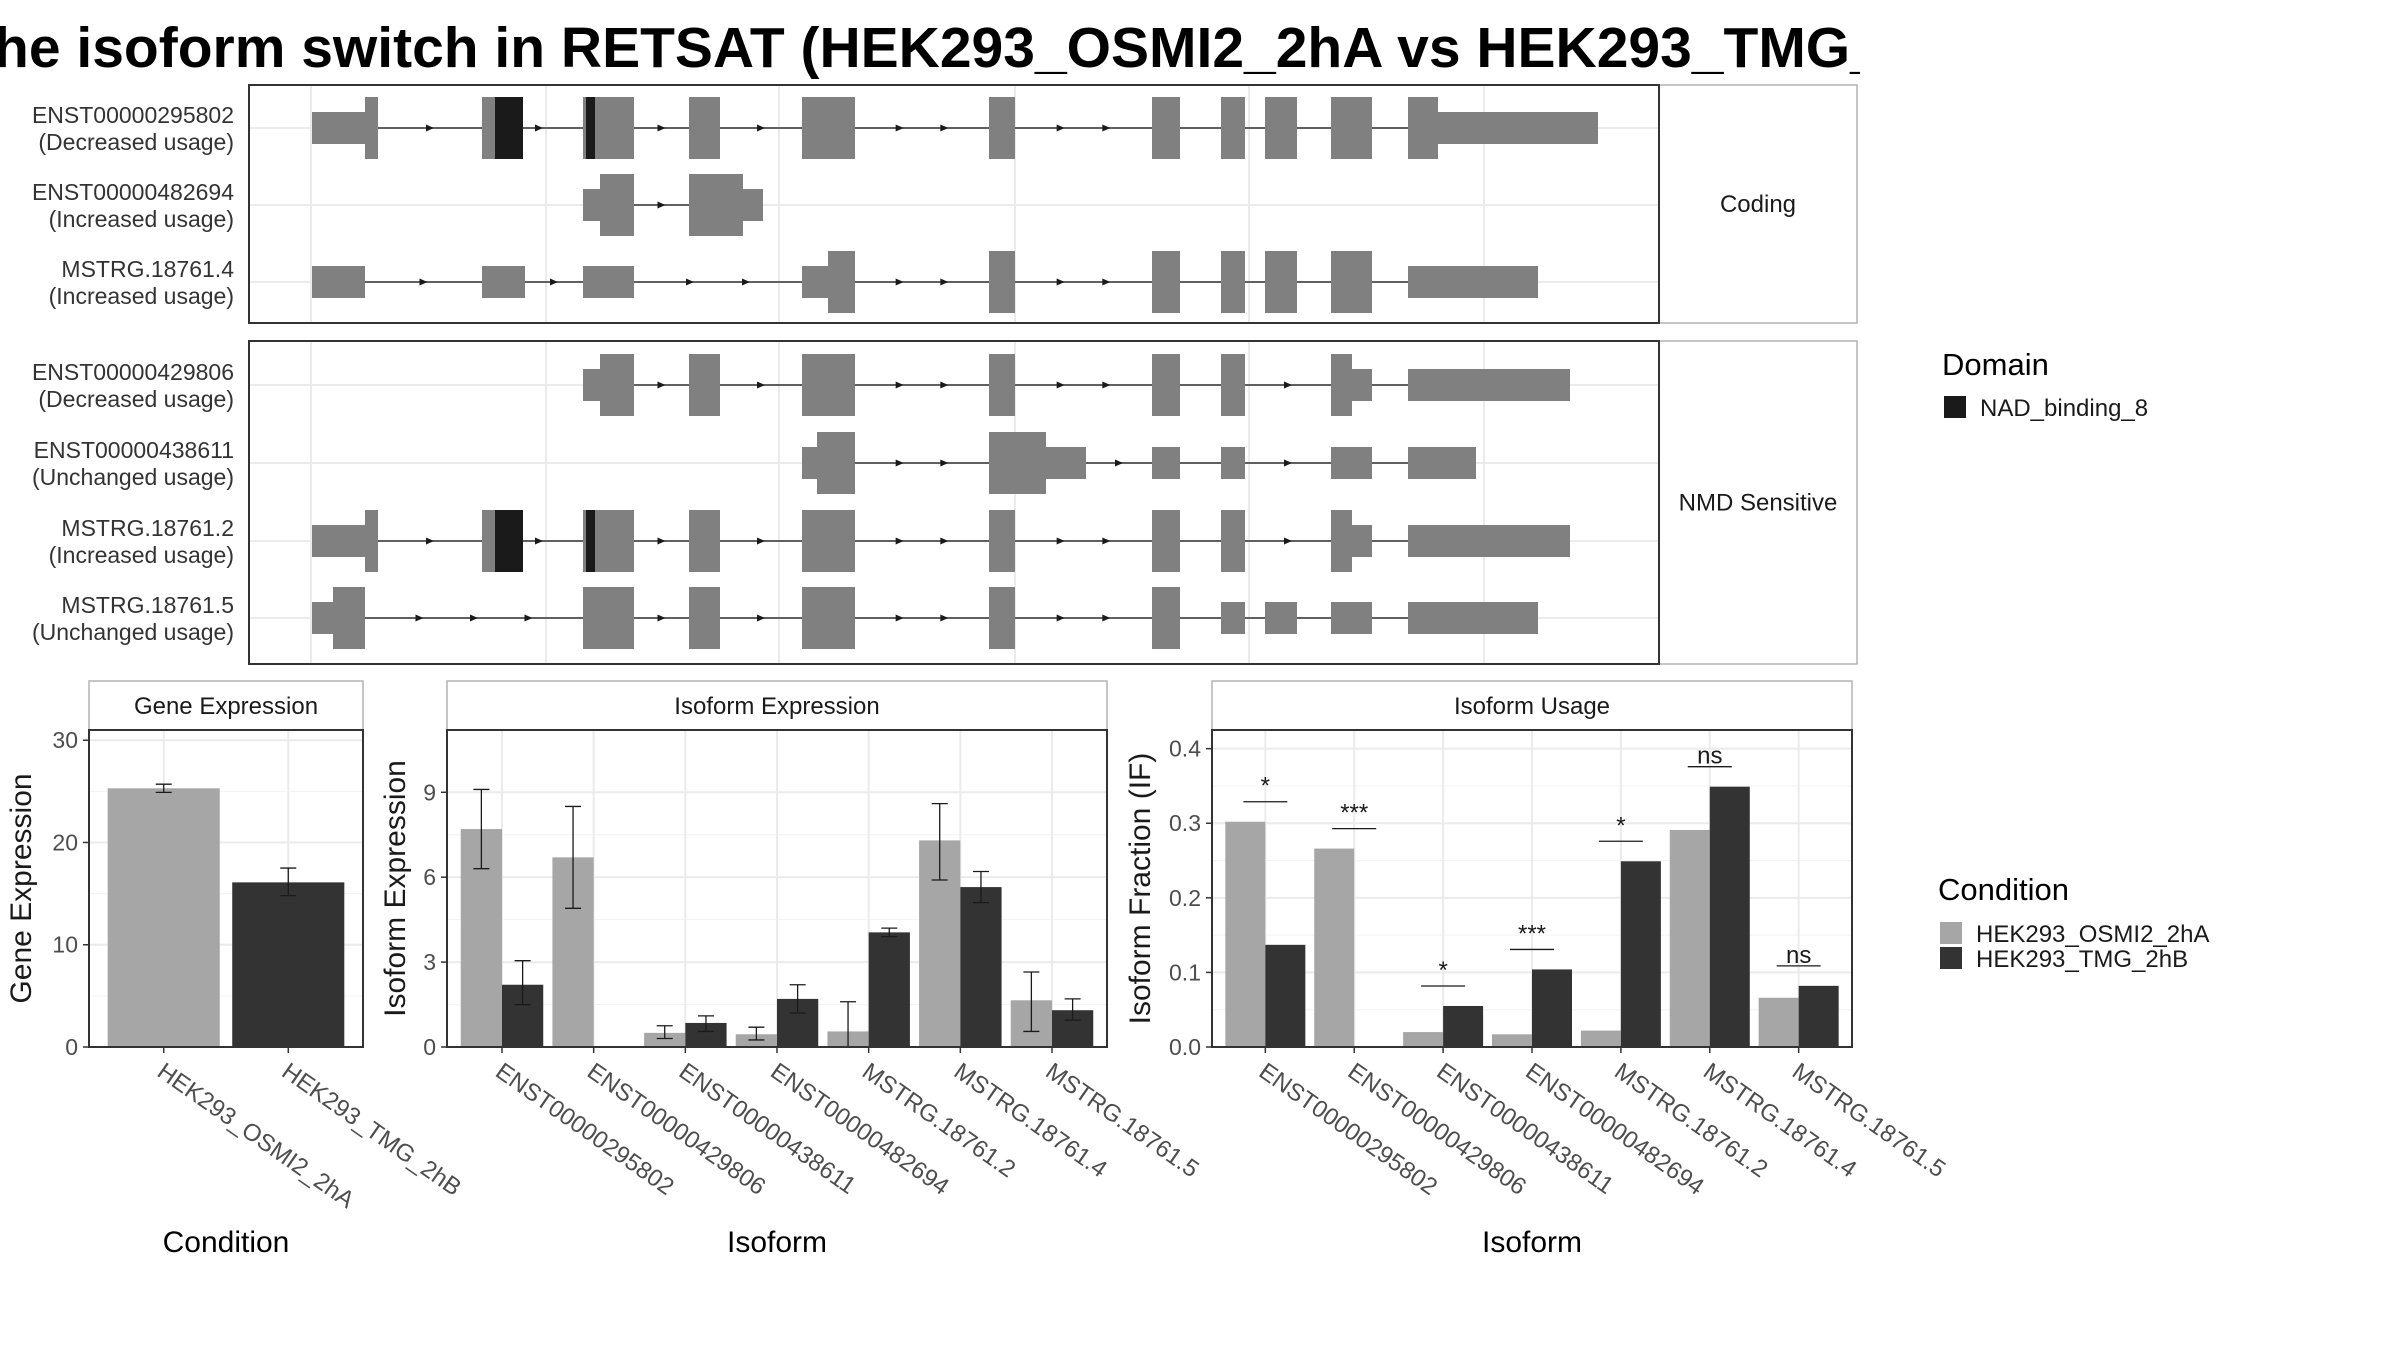 This screenshot has width=2400, height=1350. What do you see at coordinates (1185, 749) in the screenshot?
I see `y-tick-label: 0.4` at bounding box center [1185, 749].